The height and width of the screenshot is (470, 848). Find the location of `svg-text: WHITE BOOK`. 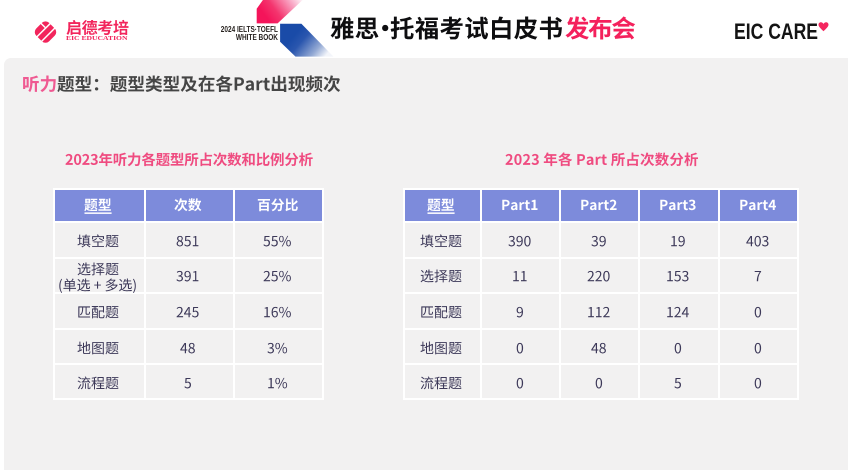

svg-text: WHITE BOOK is located at coordinates (257, 37).